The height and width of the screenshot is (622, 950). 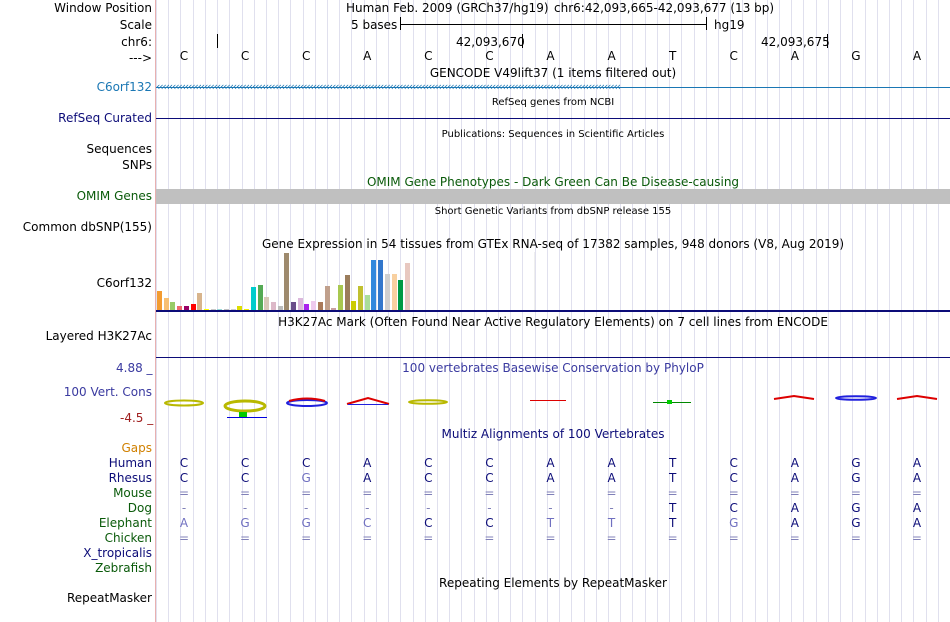 What do you see at coordinates (136, 448) in the screenshot?
I see `gaps-label: Gaps` at bounding box center [136, 448].